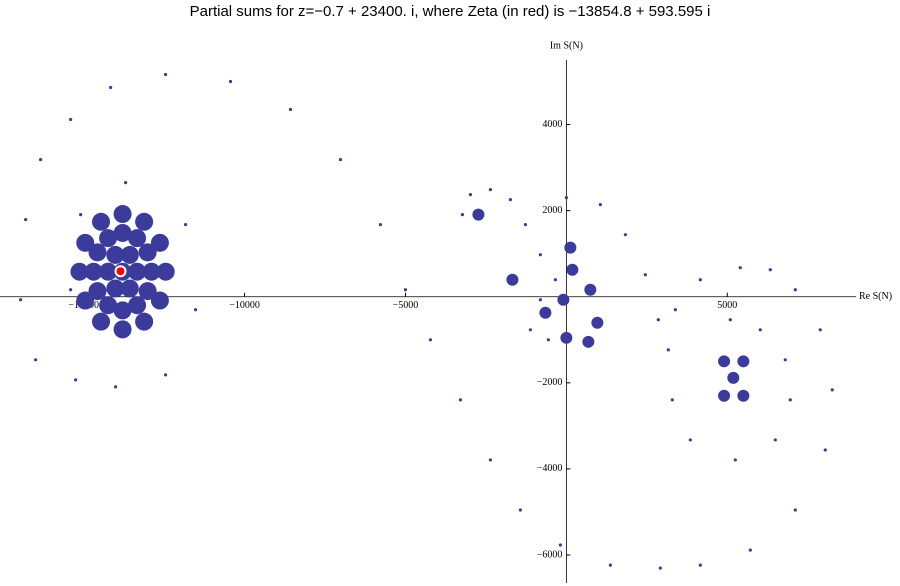 The width and height of the screenshot is (900, 586). What do you see at coordinates (552, 124) in the screenshot?
I see `y-tick-label: 4000` at bounding box center [552, 124].